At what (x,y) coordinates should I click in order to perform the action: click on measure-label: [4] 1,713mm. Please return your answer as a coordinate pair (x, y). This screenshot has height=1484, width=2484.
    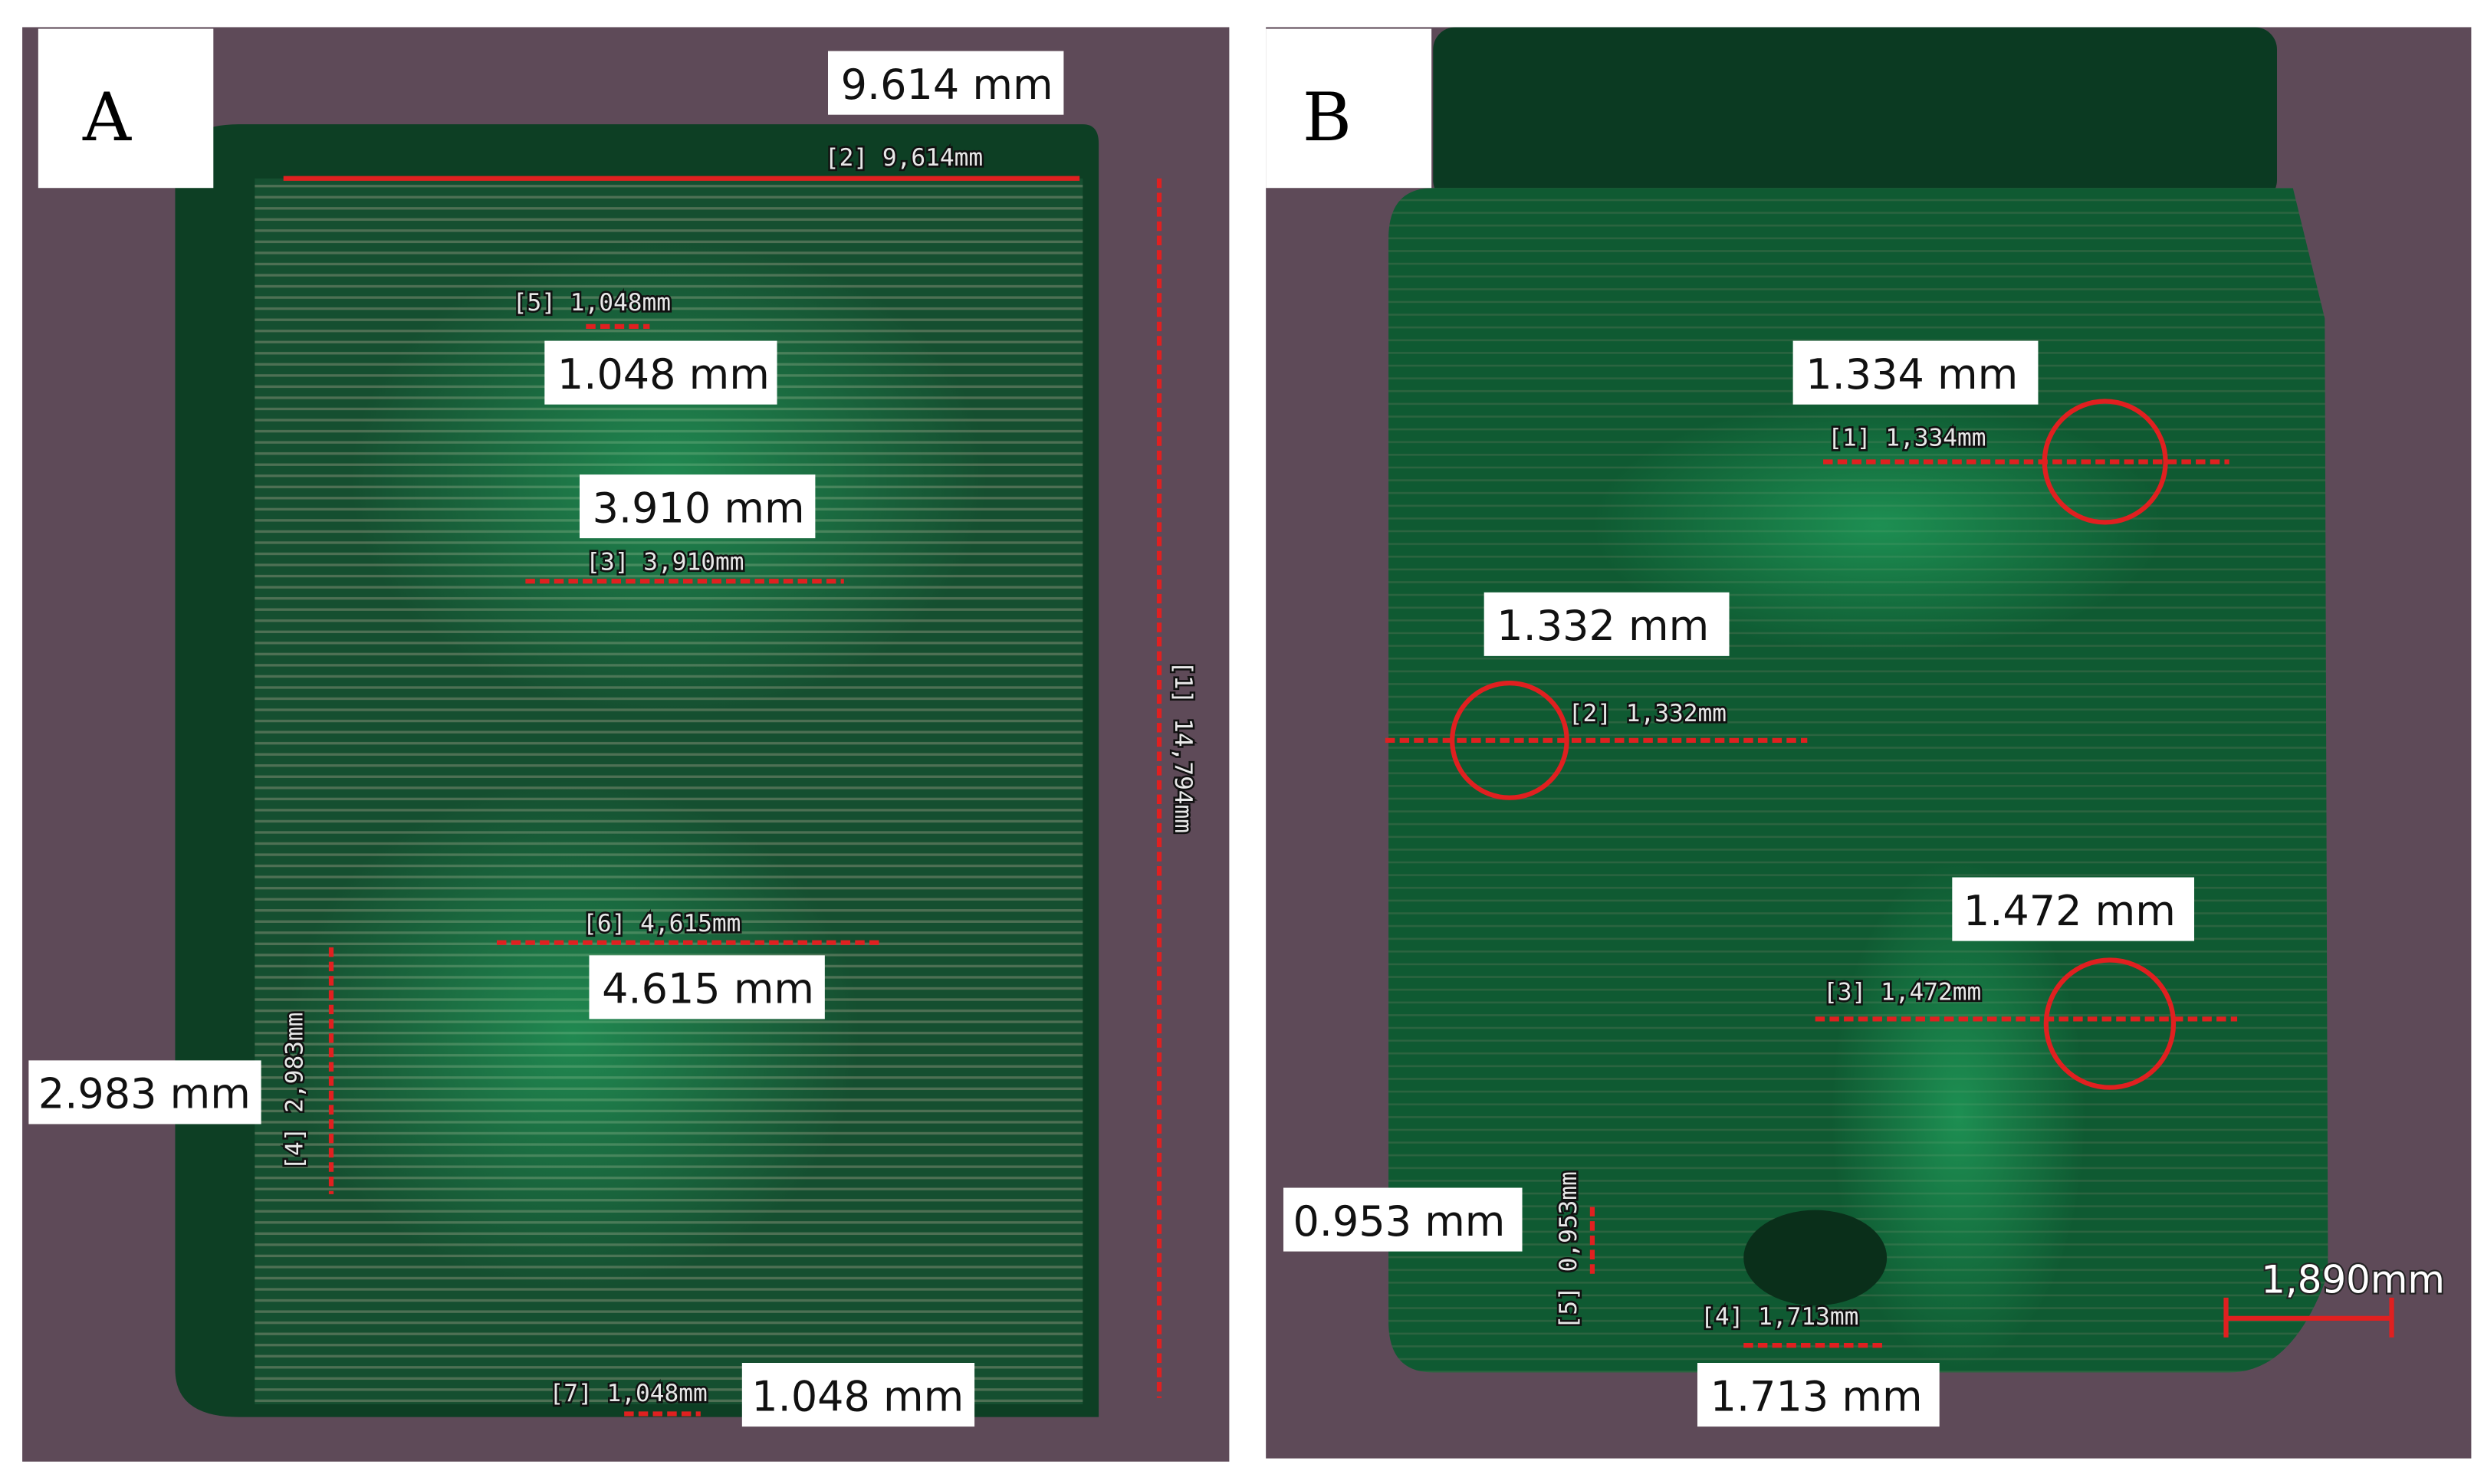
    Looking at the image, I should click on (1779, 1317).